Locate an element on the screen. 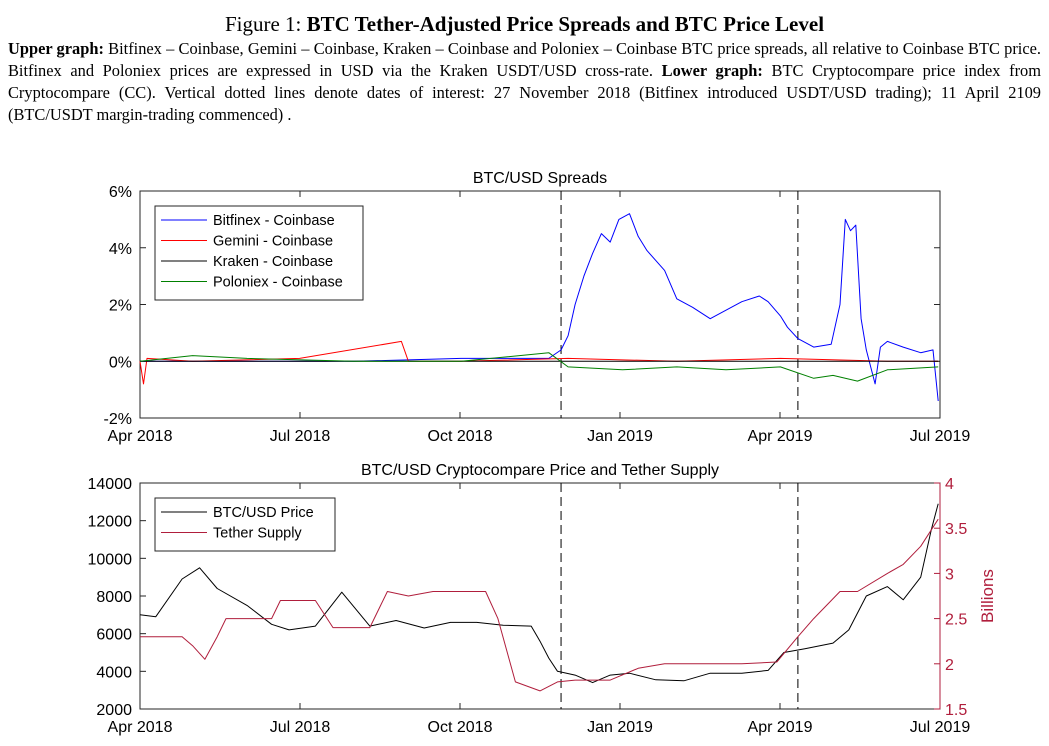 The height and width of the screenshot is (746, 1049). y2-tick-label: 2.5 is located at coordinates (956, 620).